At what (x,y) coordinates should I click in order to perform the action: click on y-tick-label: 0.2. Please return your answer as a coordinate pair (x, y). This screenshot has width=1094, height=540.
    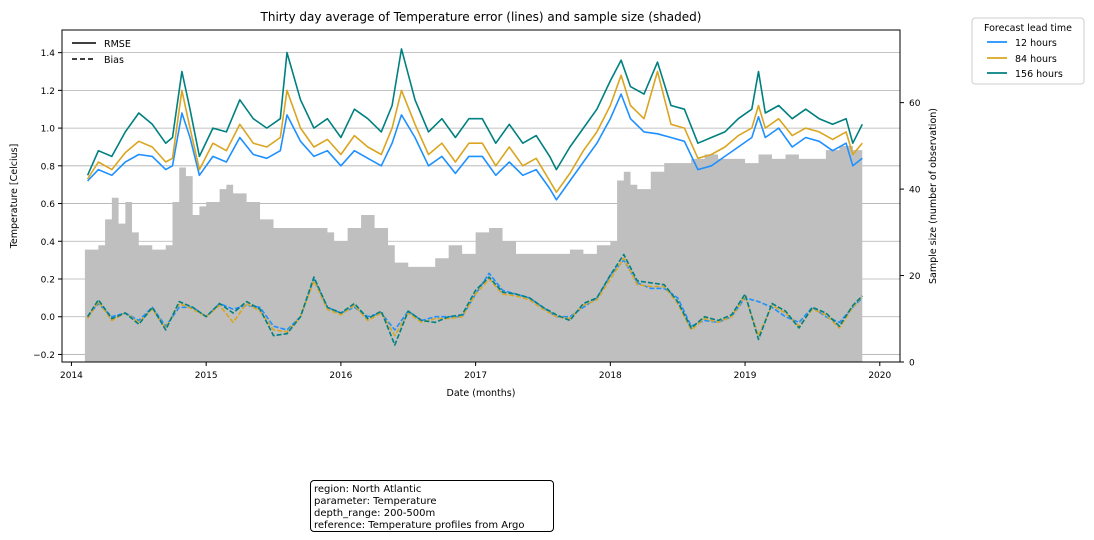
    Looking at the image, I should click on (48, 281).